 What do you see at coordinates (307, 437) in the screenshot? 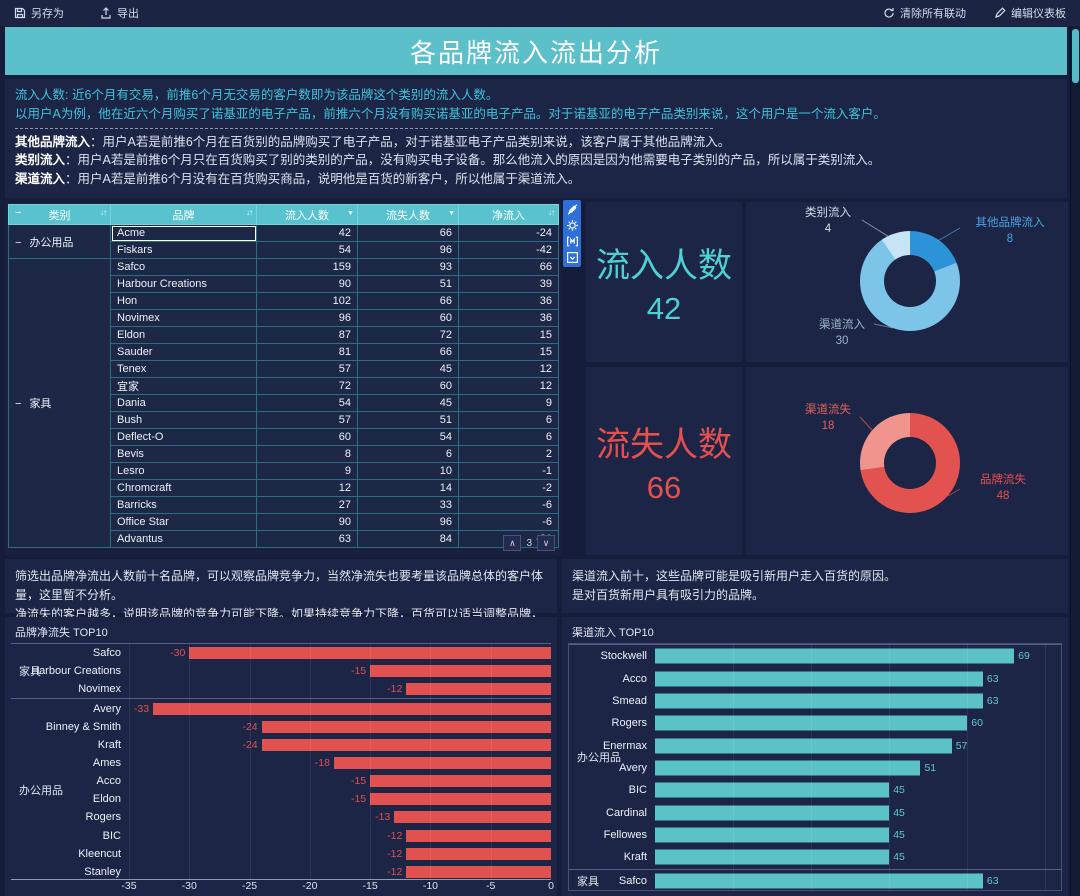
I see `inflow-cell: 60` at bounding box center [307, 437].